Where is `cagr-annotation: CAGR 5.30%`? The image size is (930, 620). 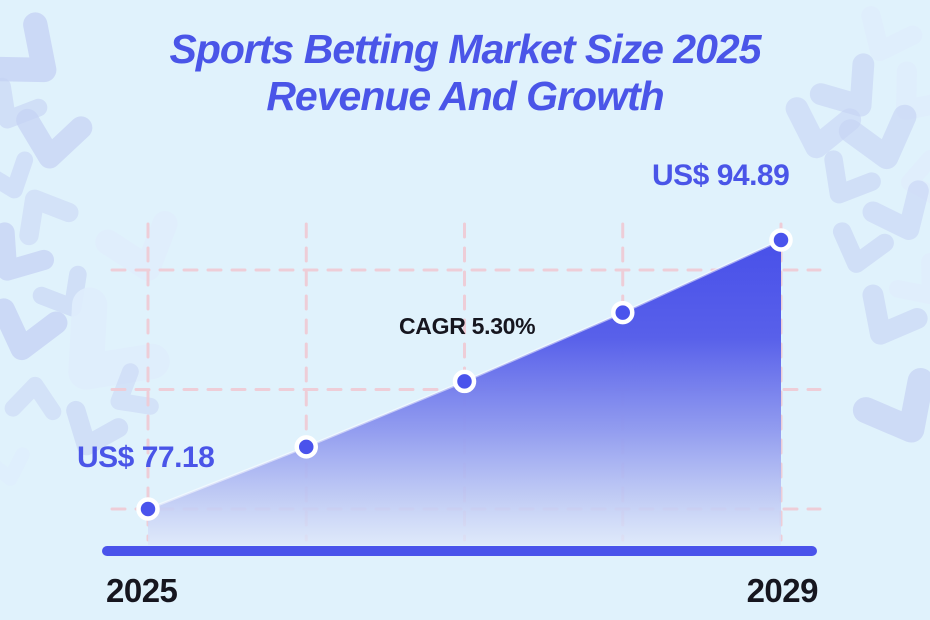 cagr-annotation: CAGR 5.30% is located at coordinates (467, 326).